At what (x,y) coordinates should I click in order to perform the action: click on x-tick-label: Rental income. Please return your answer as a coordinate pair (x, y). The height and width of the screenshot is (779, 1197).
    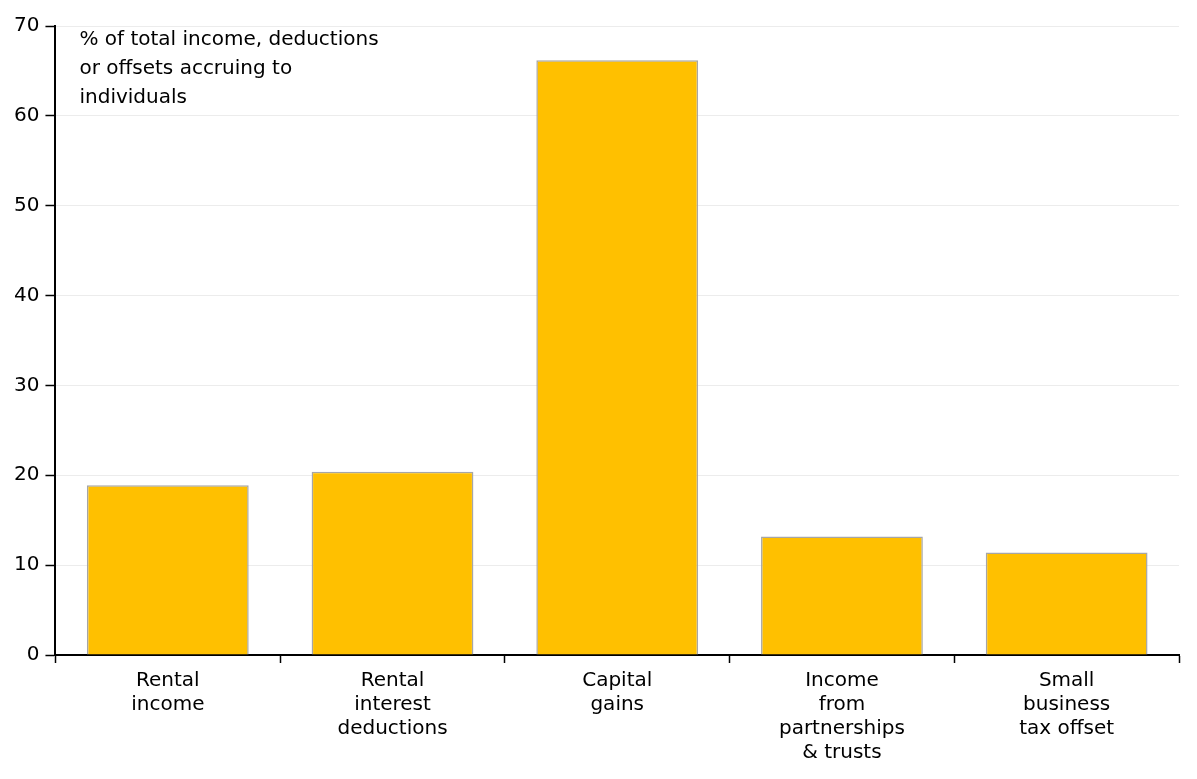
    Looking at the image, I should click on (168, 691).